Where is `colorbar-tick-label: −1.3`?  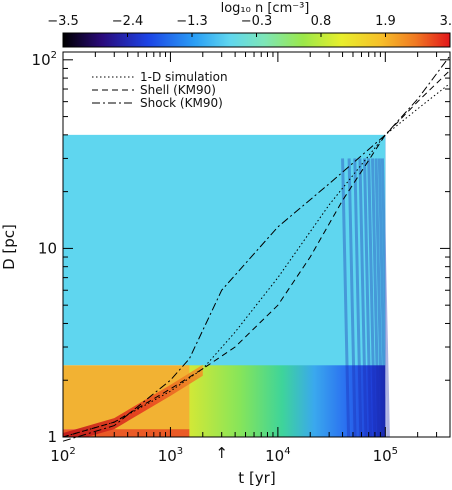
colorbar-tick-label: −1.3 is located at coordinates (192, 21).